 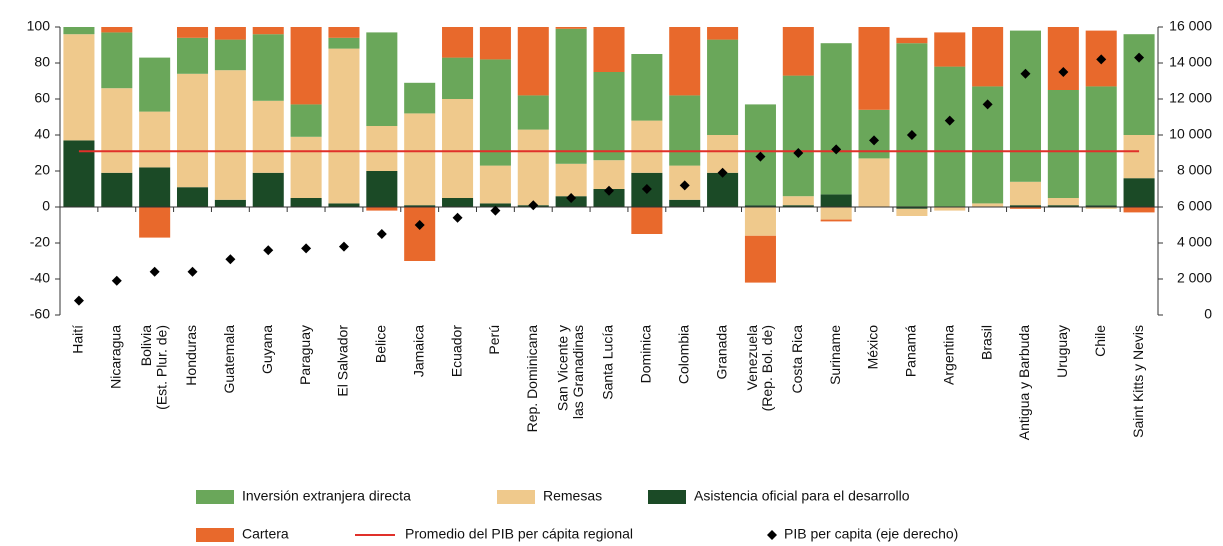 I want to click on y-tick-label: 100, so click(x=39, y=26).